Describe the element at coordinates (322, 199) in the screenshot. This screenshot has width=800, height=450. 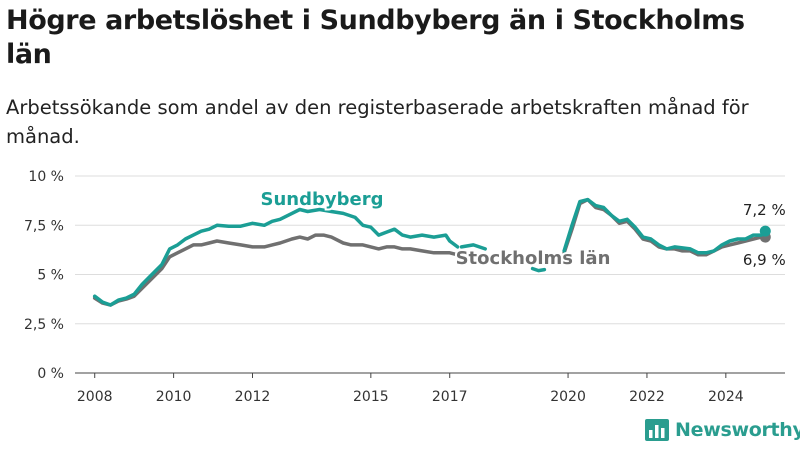
I see `series-label-sundbyberg: Sundbyberg` at that location.